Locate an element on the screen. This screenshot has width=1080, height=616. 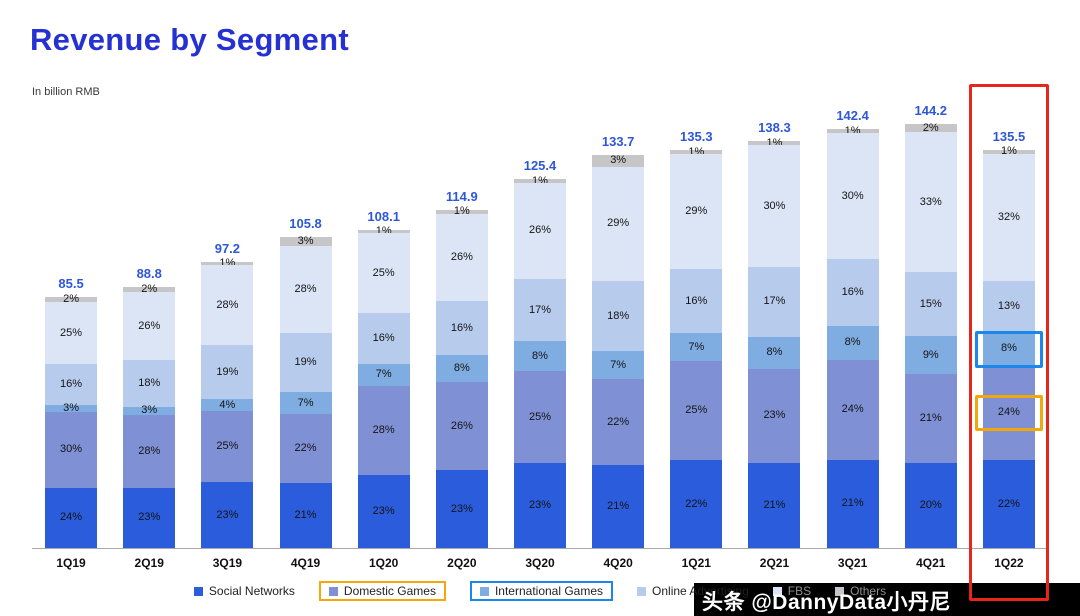
chart-subtitle: In billion RMB is located at coordinates (66, 92).